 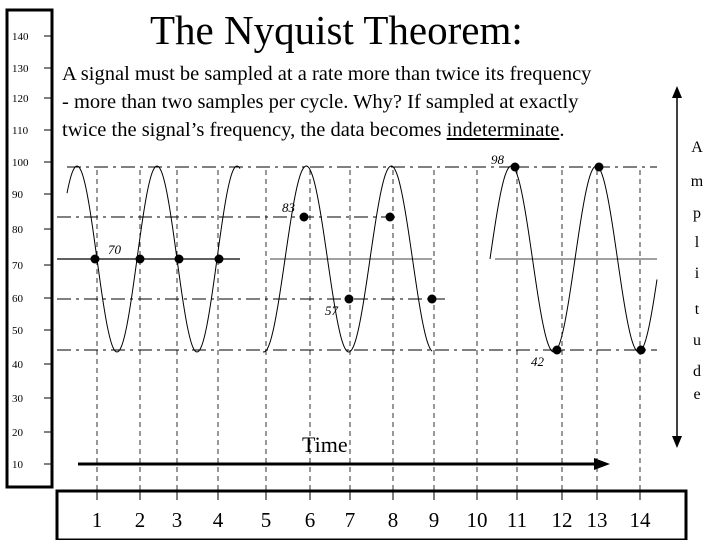 I want to click on time-tick-label: 4, so click(x=218, y=520).